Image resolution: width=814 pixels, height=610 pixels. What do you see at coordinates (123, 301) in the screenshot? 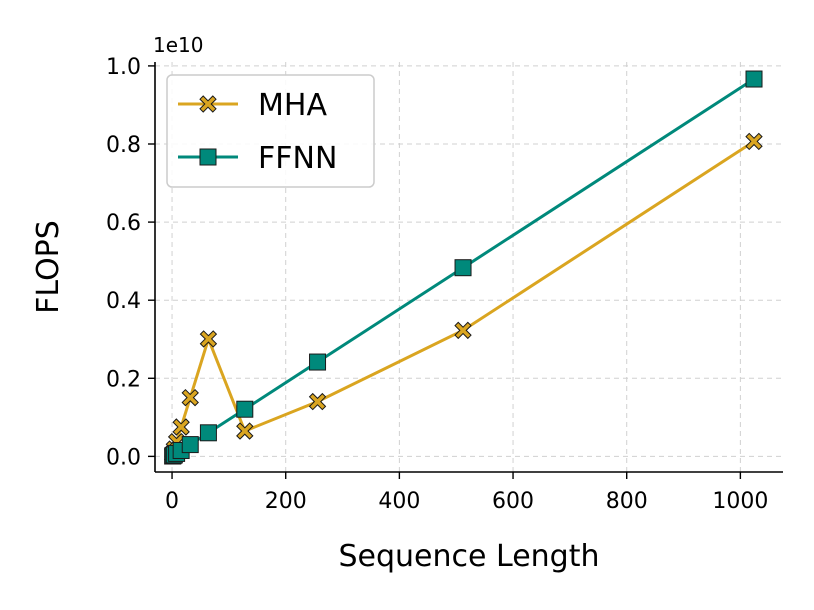
I see `y-tick-label: 0.4` at bounding box center [123, 301].